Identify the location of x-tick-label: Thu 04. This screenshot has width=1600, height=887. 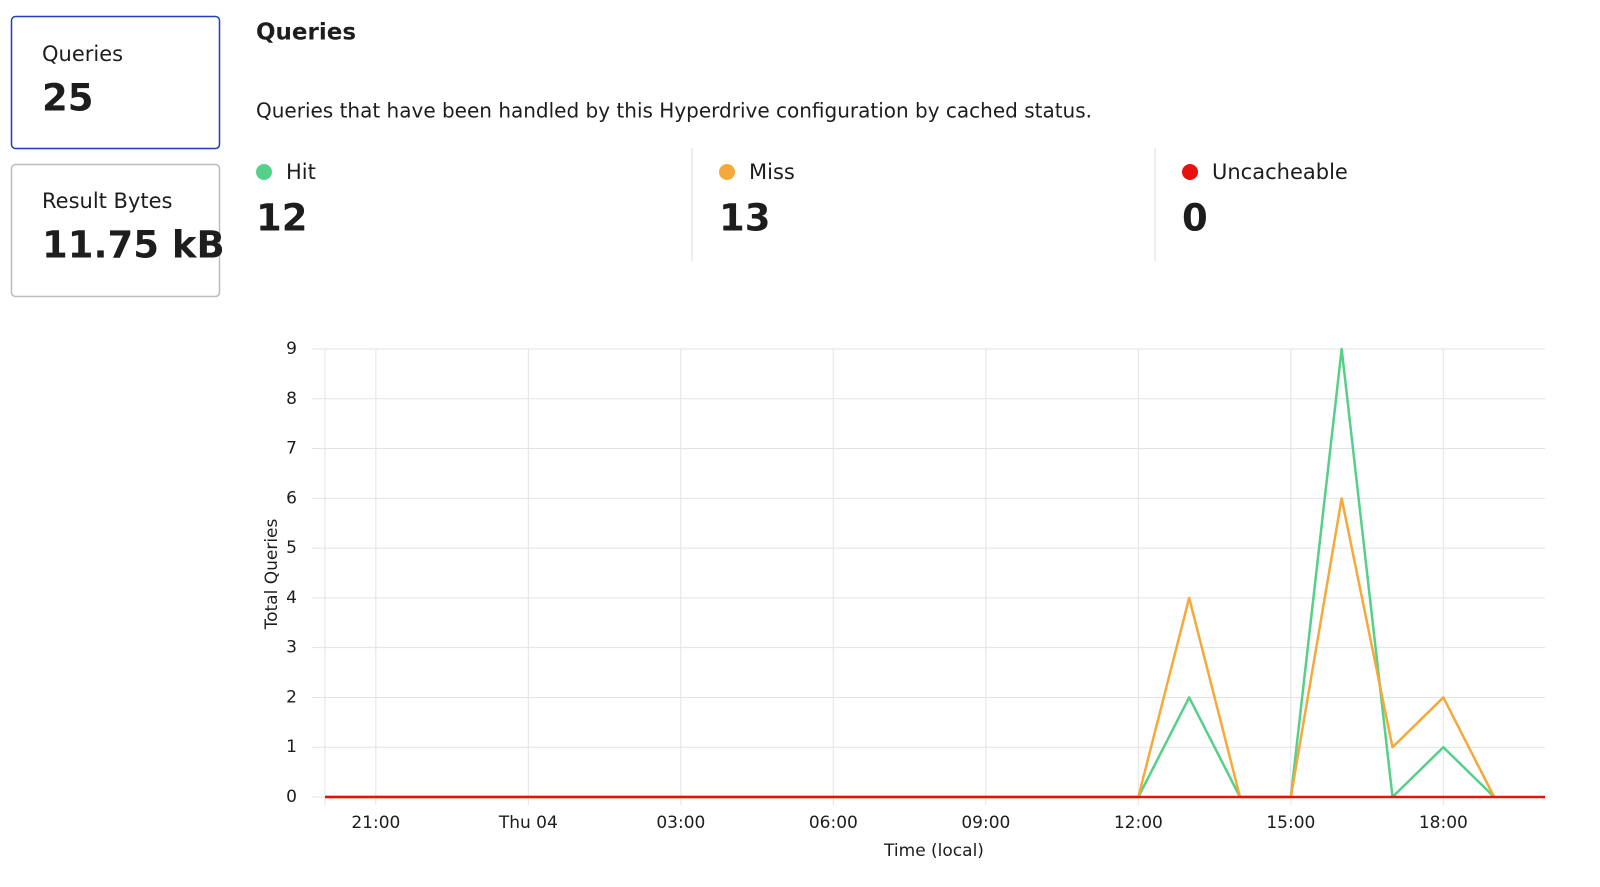
(528, 823).